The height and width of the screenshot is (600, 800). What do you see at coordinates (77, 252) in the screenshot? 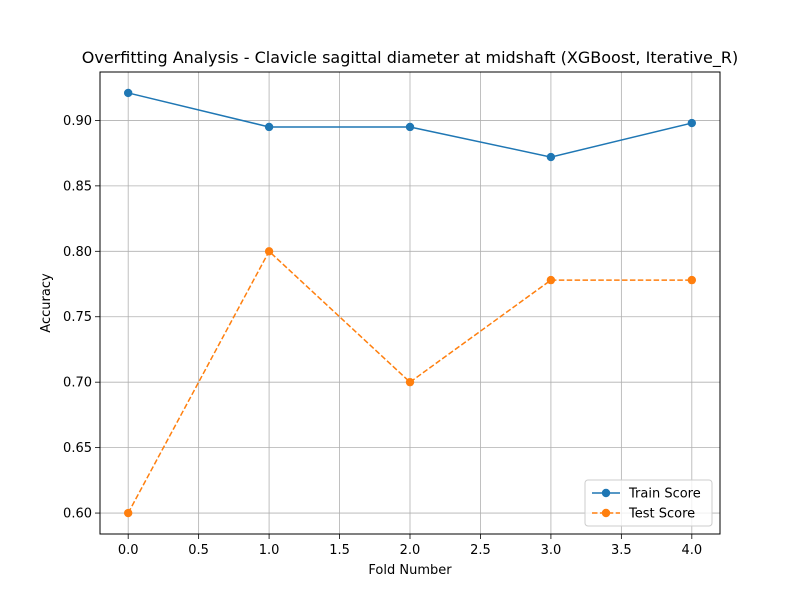
I see `y-tick-label: 0.80` at bounding box center [77, 252].